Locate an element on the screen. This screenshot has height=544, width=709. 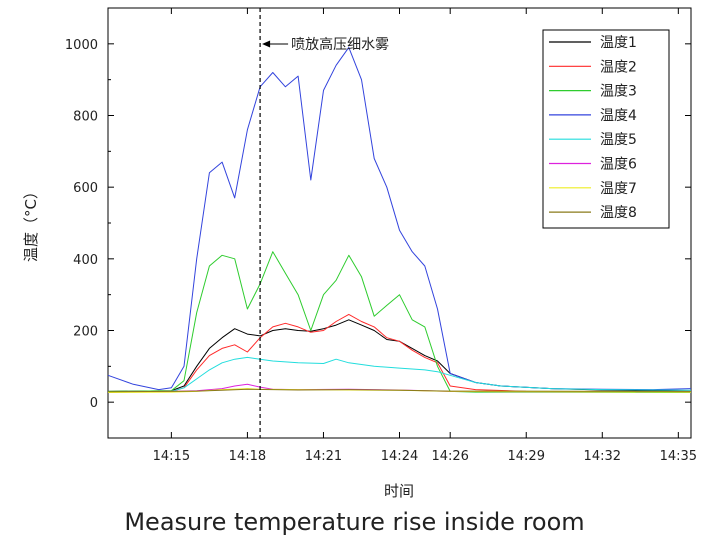
x-tick-label: 14:24 is located at coordinates (399, 456).